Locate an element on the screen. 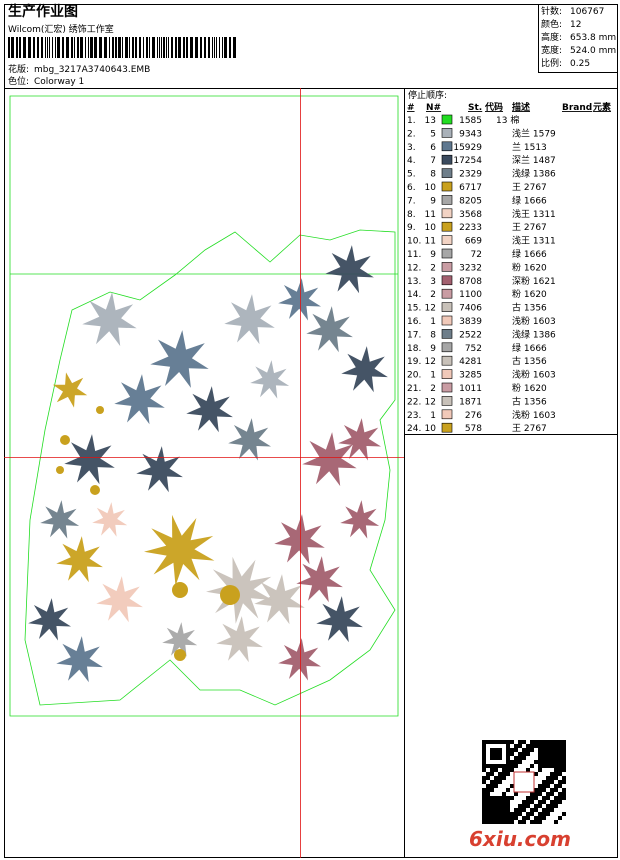 This screenshot has height=860, width=620. row-needle: 9 is located at coordinates (433, 201).